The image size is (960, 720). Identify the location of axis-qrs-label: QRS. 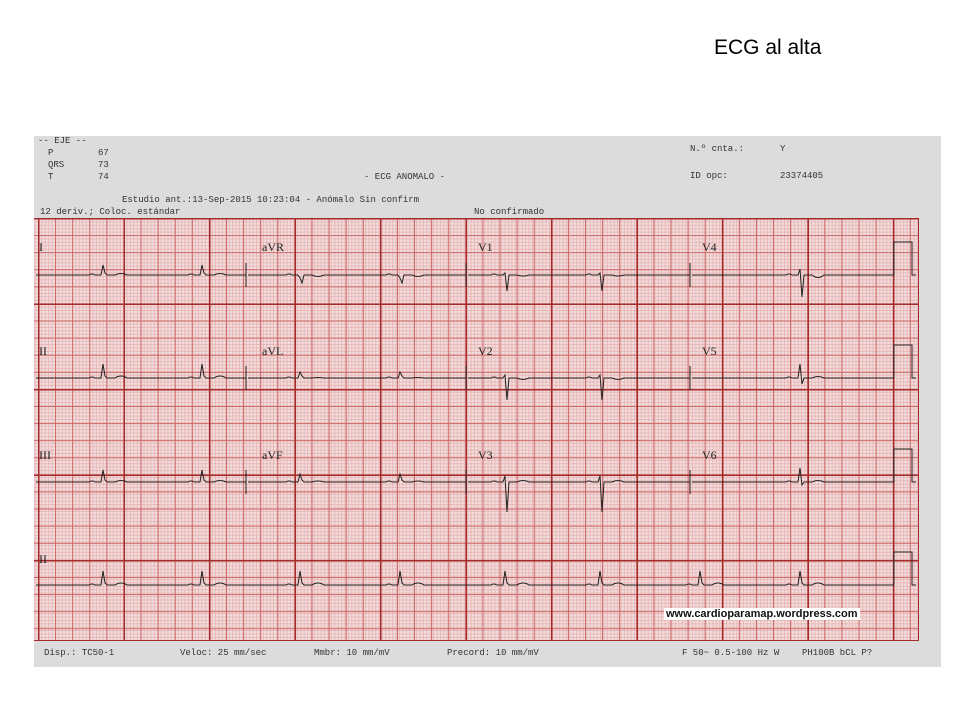
(56, 165).